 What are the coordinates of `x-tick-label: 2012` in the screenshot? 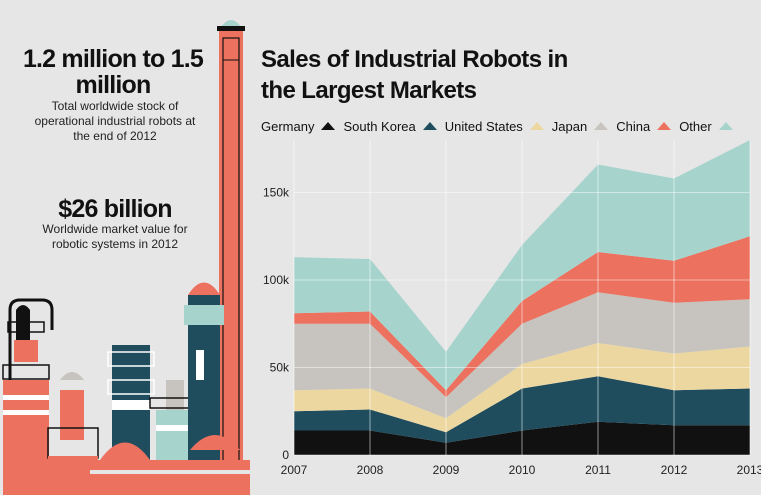 It's located at (674, 470).